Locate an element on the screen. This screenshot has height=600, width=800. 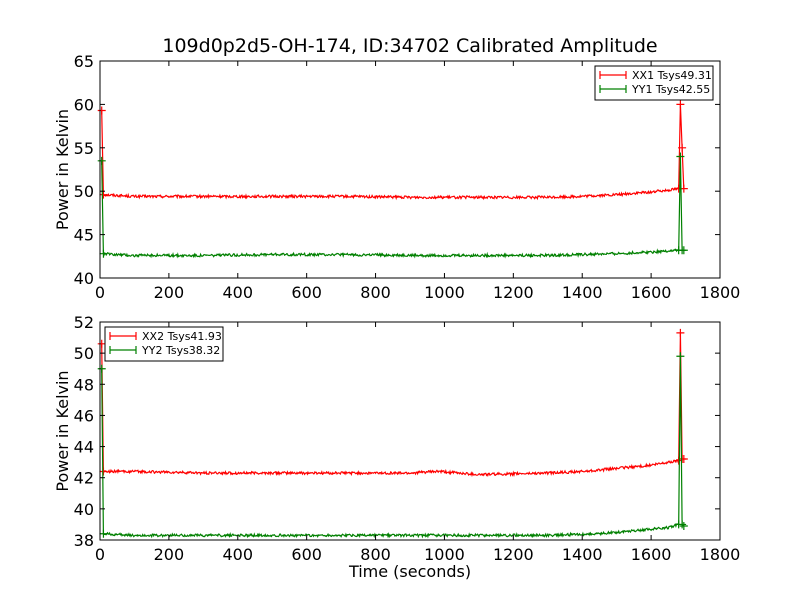
legend-label: YY2 Tsys38.32 is located at coordinates (180, 350).